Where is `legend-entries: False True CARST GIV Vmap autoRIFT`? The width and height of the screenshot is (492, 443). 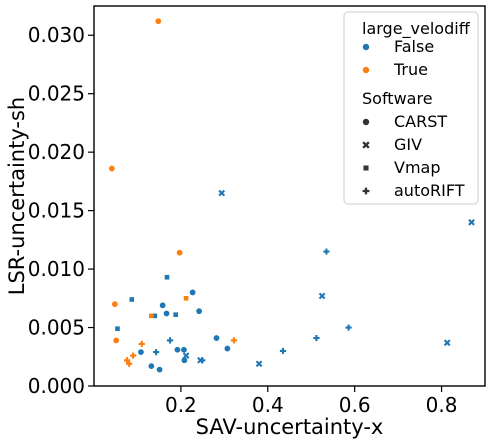 legend-entries: False True CARST GIV Vmap autoRIFT is located at coordinates (413, 118).